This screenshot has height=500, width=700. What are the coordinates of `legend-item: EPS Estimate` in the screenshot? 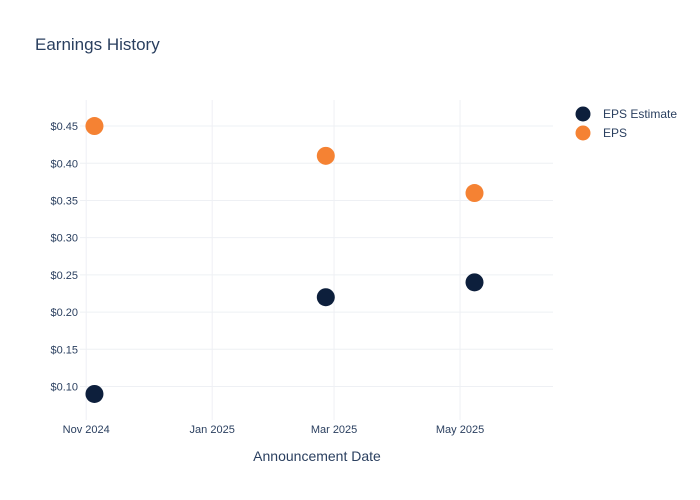 It's located at (626, 114).